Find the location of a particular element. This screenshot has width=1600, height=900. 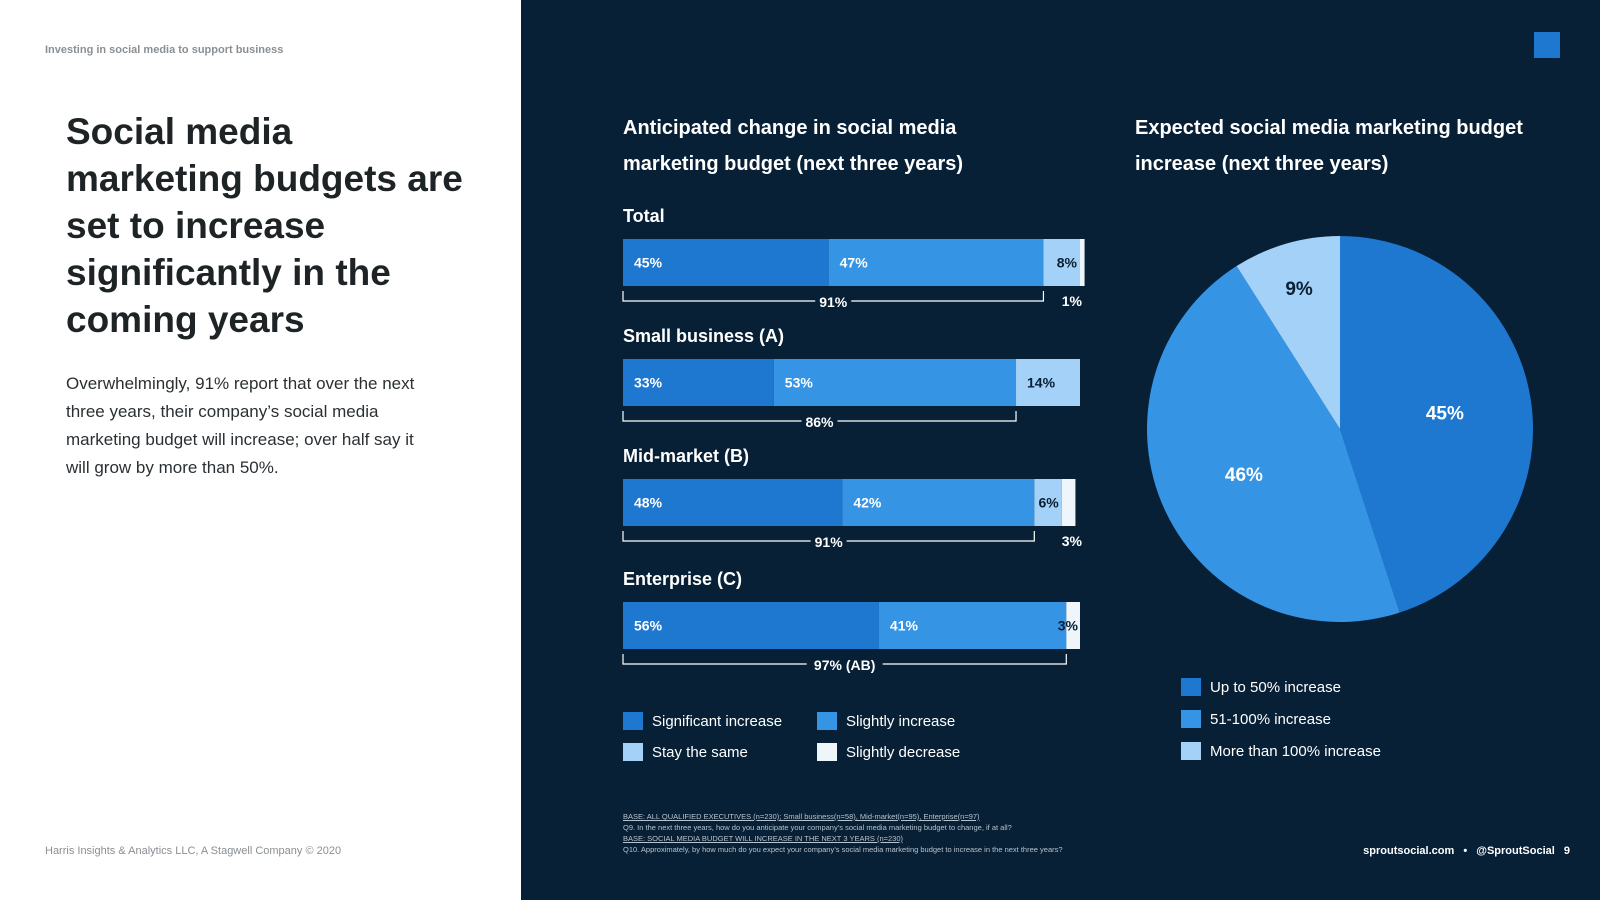

bar-value-label: 47% is located at coordinates (854, 263).